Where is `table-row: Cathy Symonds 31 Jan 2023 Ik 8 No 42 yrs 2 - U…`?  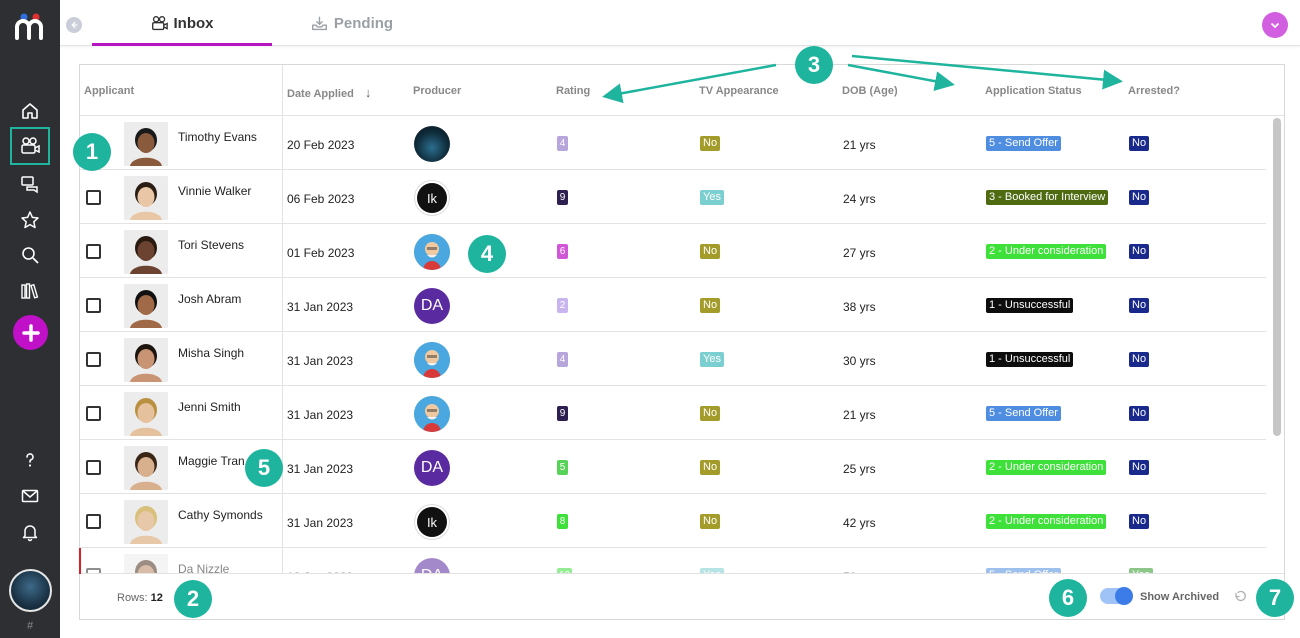 table-row: Cathy Symonds 31 Jan 2023 Ik 8 No 42 yrs 2 - U… is located at coordinates (673, 521).